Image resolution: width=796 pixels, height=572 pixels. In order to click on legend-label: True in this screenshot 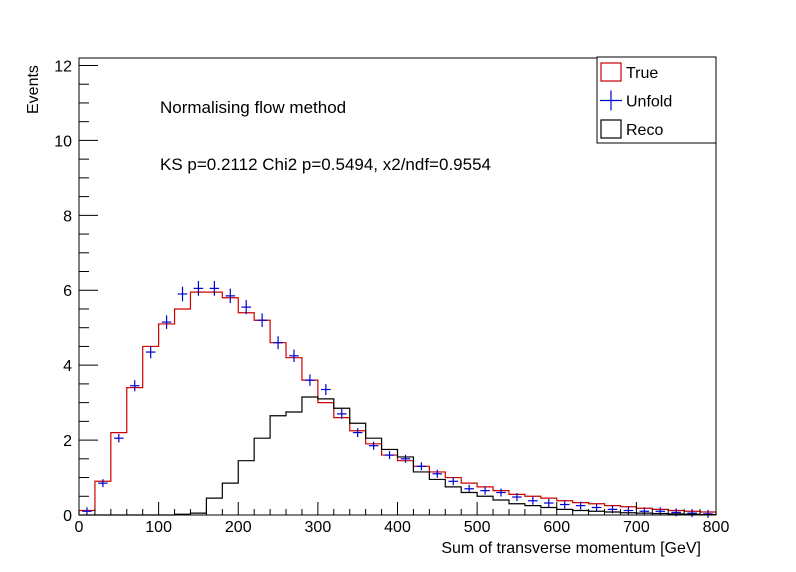, I will do `click(642, 73)`.